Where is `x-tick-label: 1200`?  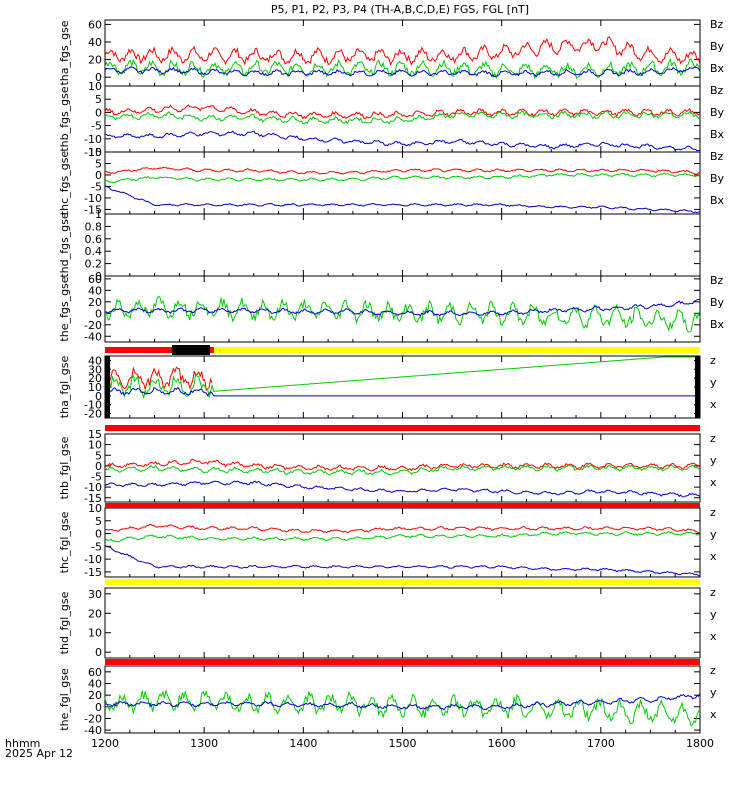 x-tick-label: 1200 is located at coordinates (105, 743).